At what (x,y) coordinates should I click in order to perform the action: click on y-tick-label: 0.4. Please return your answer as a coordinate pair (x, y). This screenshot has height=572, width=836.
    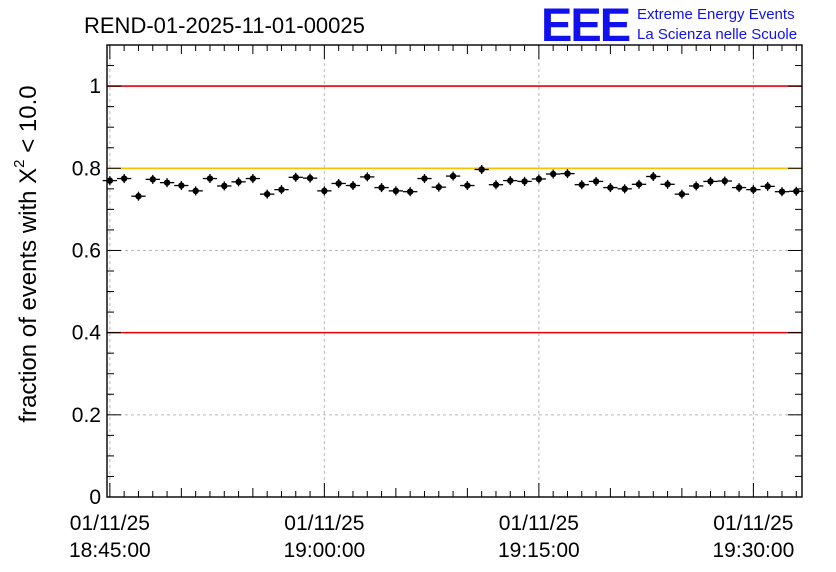
    Looking at the image, I should click on (87, 333).